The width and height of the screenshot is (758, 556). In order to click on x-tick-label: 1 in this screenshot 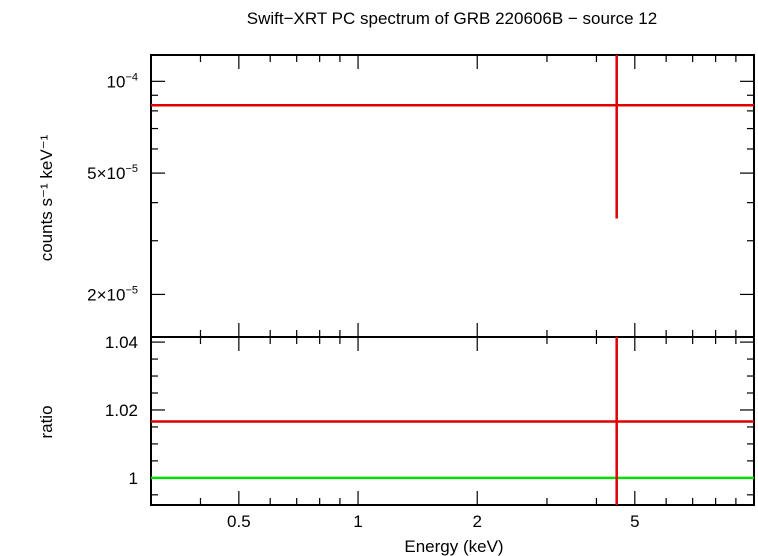, I will do `click(357, 521)`.